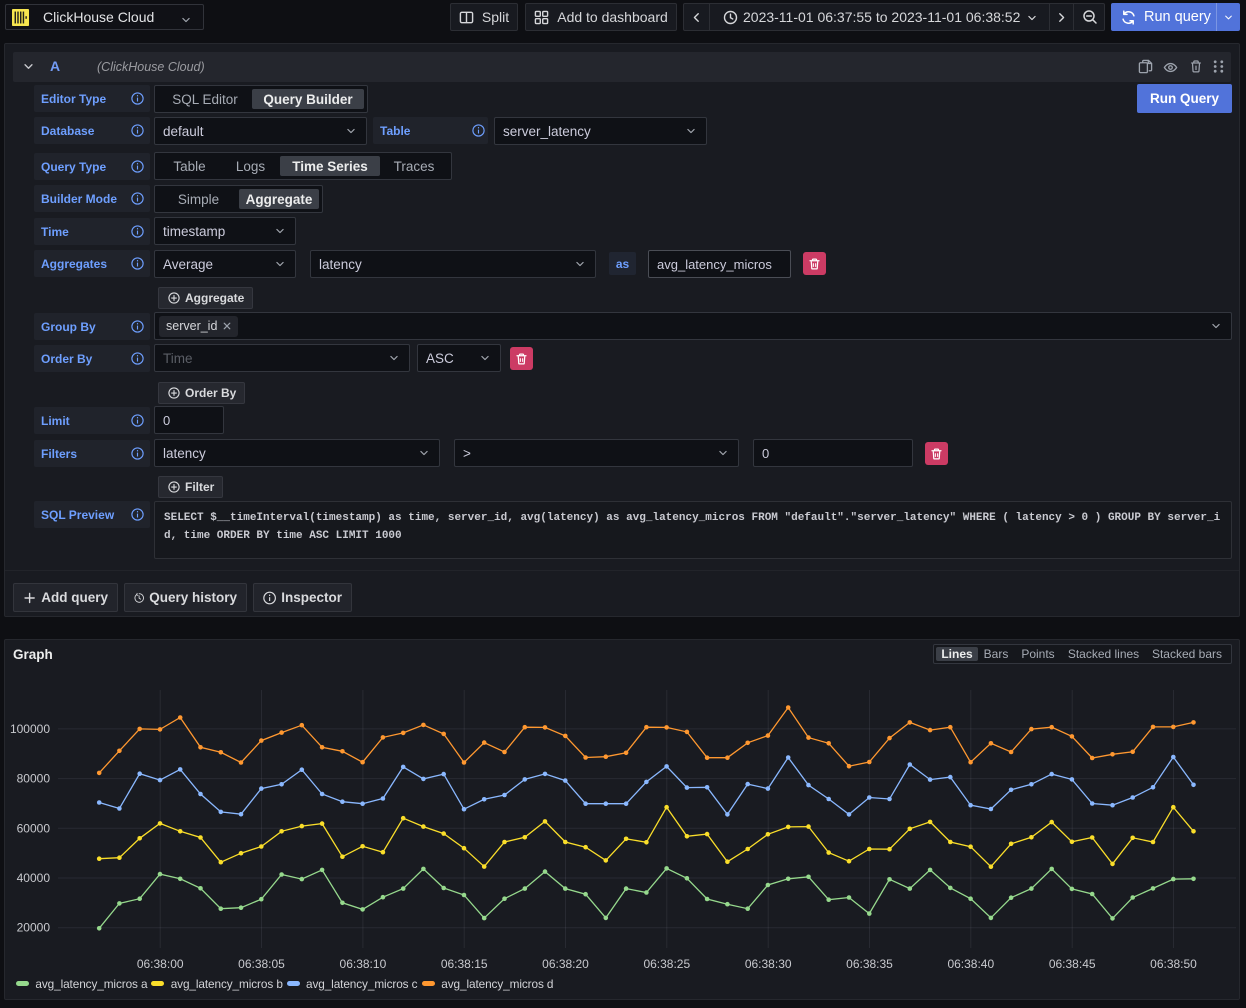 This screenshot has width=1246, height=1008. Describe the element at coordinates (869, 964) in the screenshot. I see `svg-text: 06:38:35` at that location.